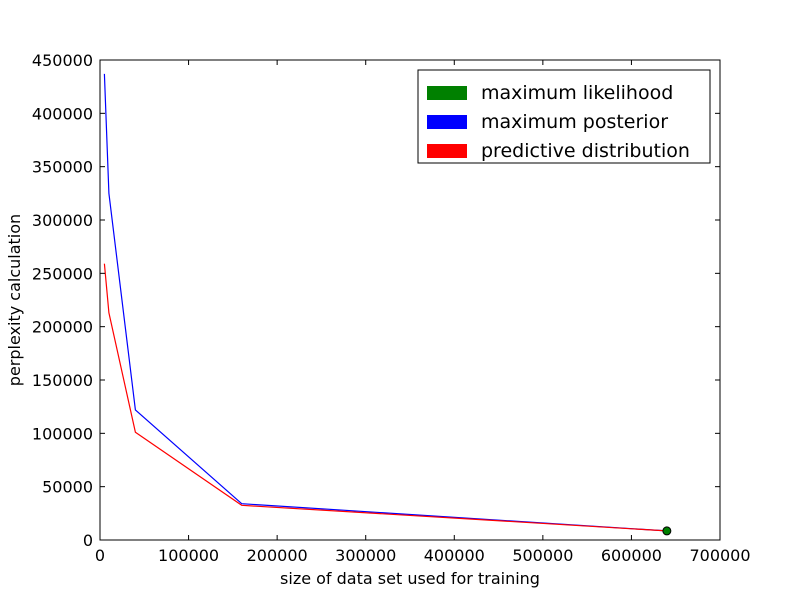  What do you see at coordinates (277, 555) in the screenshot?
I see `x-tick-label: 200000` at bounding box center [277, 555].